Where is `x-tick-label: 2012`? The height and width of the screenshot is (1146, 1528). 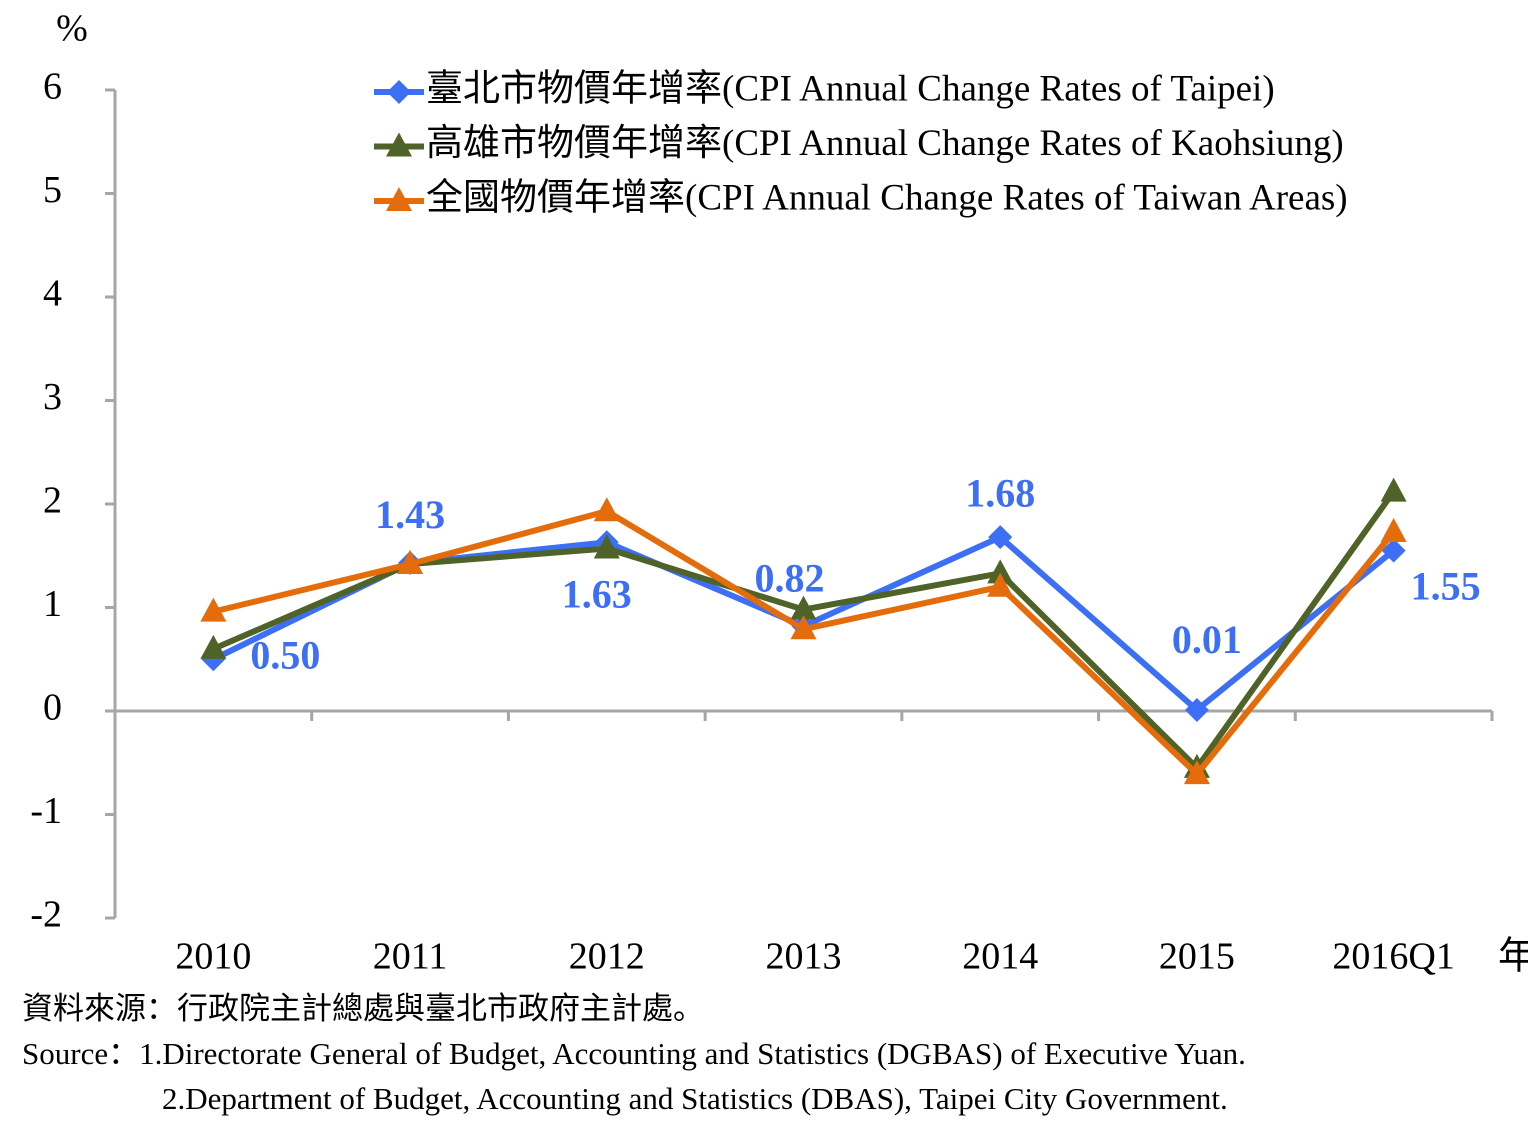 x-tick-label: 2012 is located at coordinates (607, 957).